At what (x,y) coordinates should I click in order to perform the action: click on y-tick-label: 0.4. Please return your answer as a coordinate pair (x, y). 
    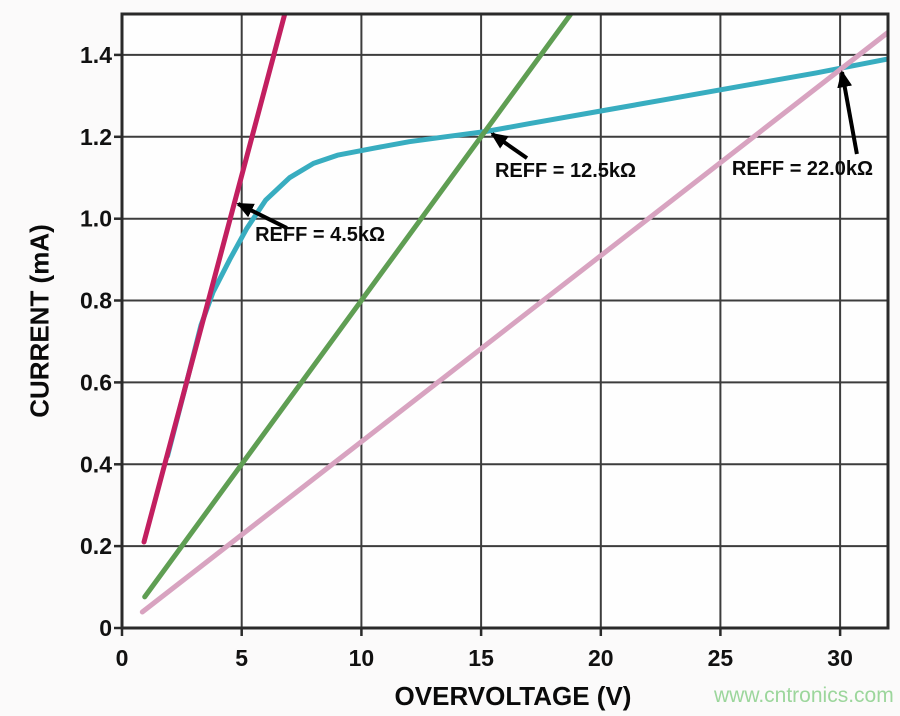
    Looking at the image, I should click on (96, 464).